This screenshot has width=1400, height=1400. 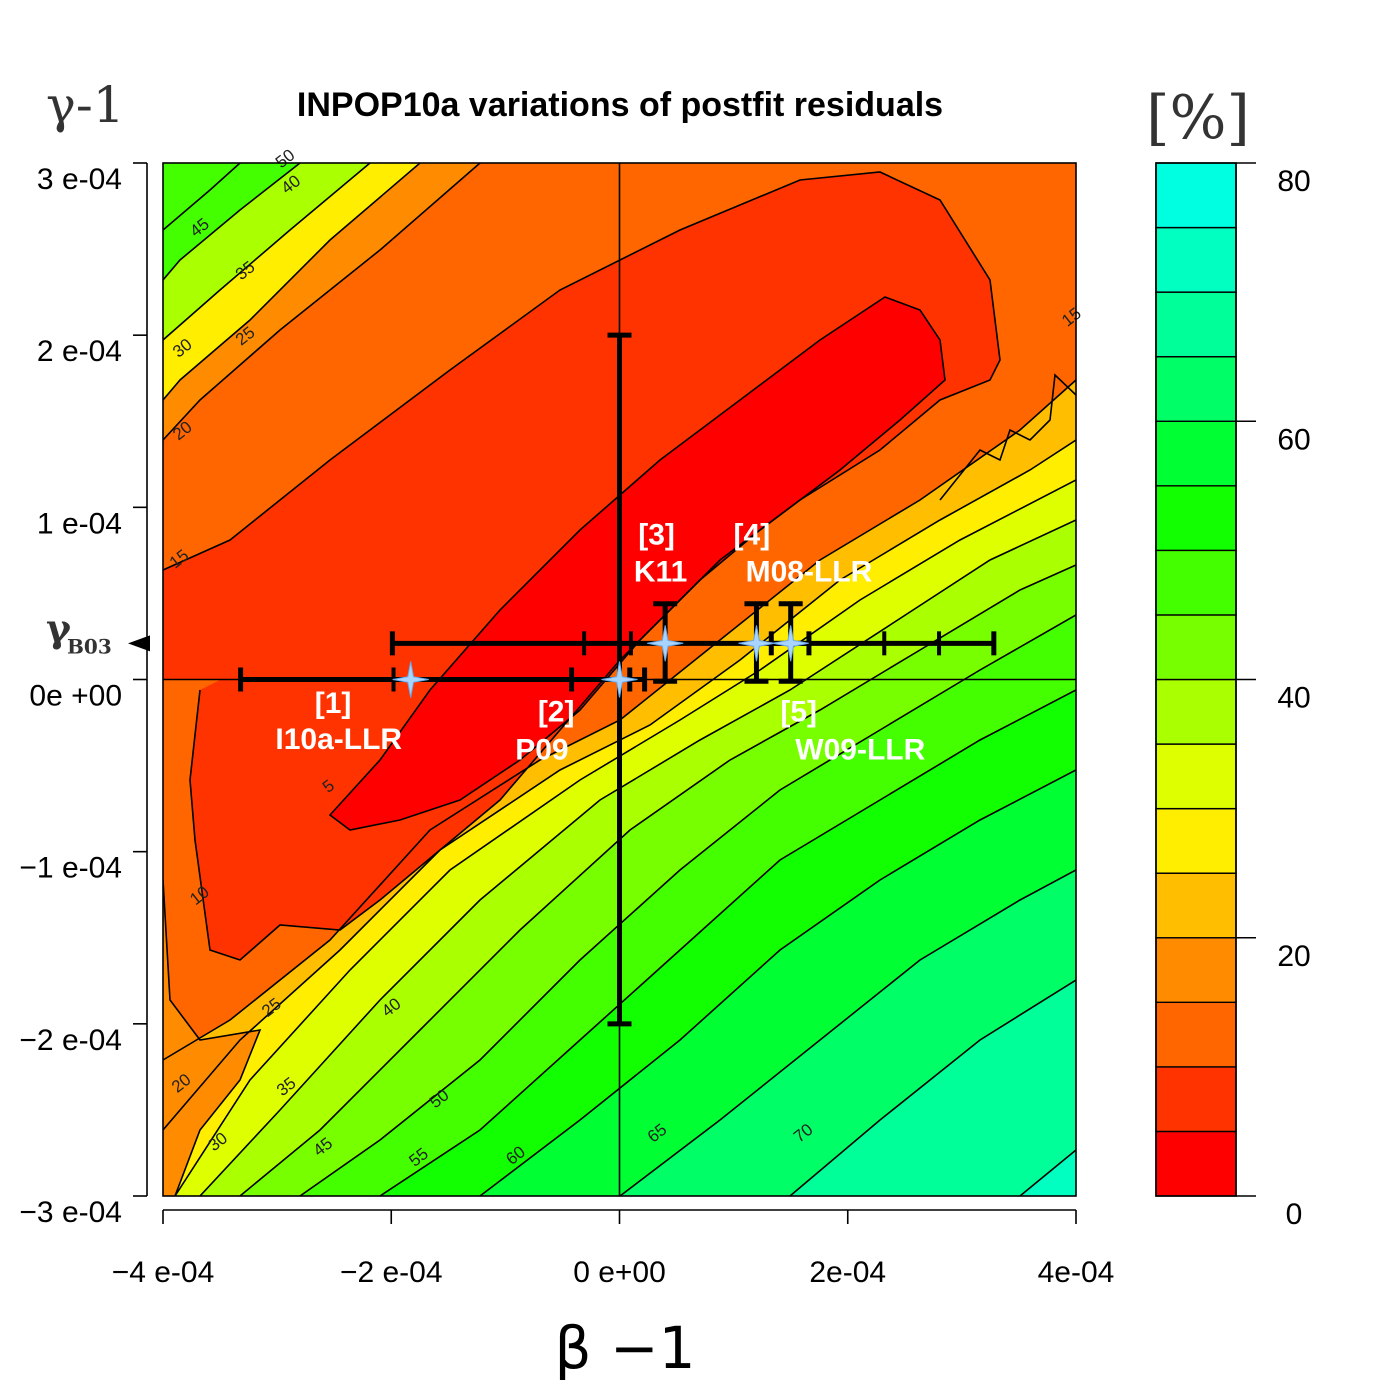 I want to click on marker-id-label: [3], so click(x=656, y=534).